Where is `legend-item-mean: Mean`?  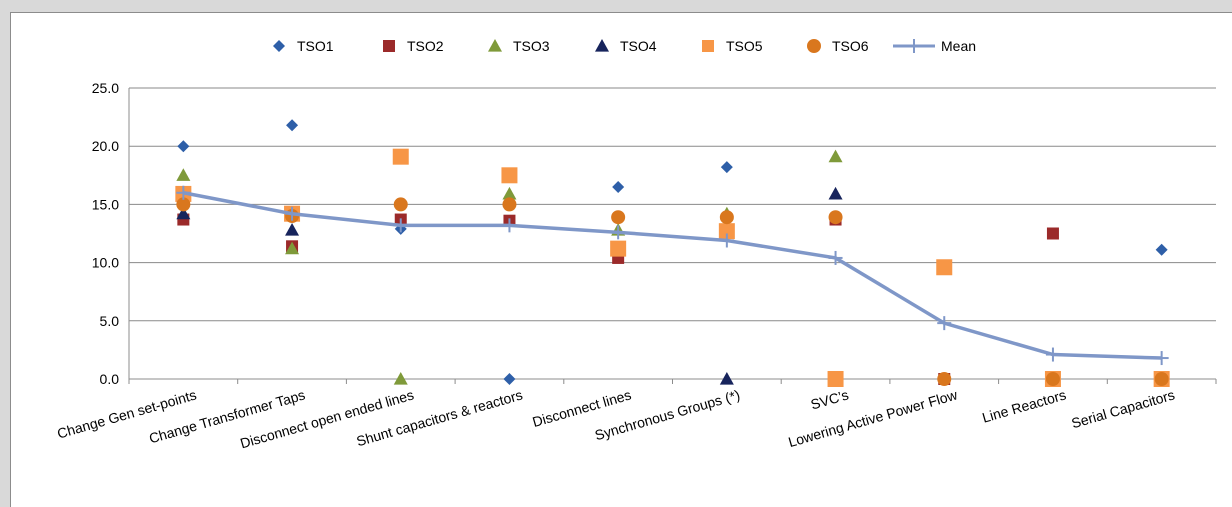
legend-item-mean: Mean is located at coordinates (934, 46).